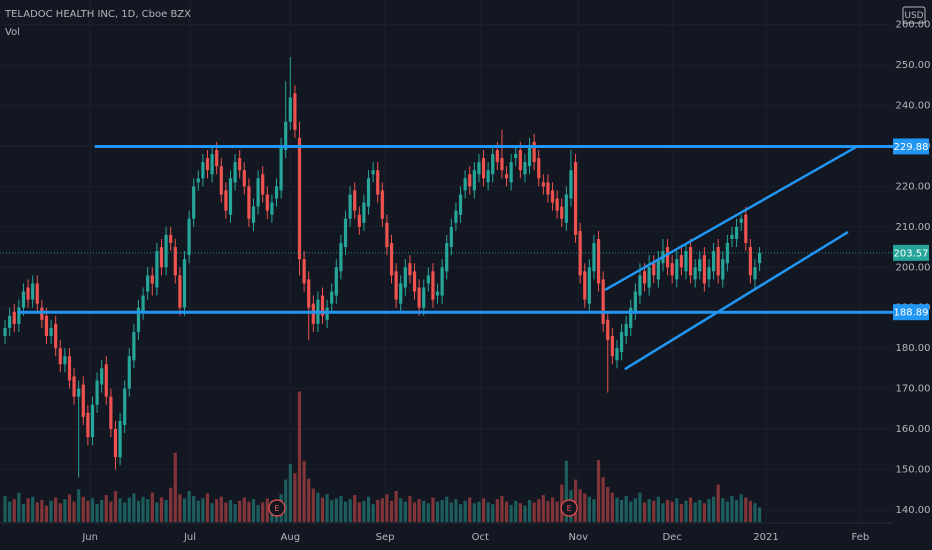  Describe the element at coordinates (913, 227) in the screenshot. I see `y-tick-label: 210.00` at that location.